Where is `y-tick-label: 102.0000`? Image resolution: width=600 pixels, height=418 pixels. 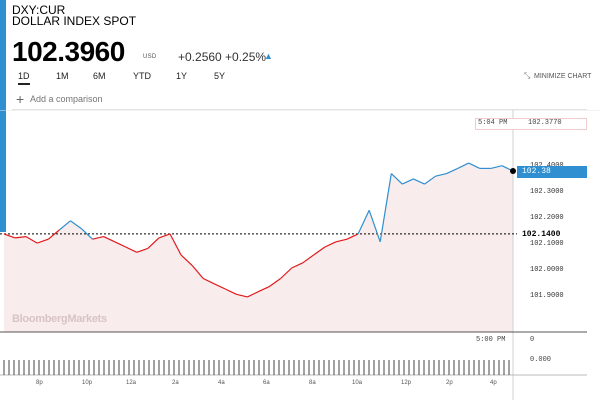 y-tick-label: 102.0000 is located at coordinates (547, 270).